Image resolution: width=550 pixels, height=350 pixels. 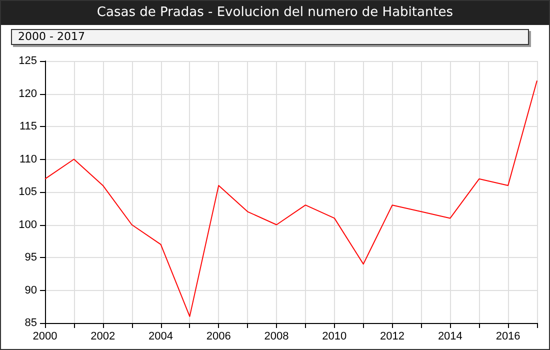 What do you see at coordinates (276, 336) in the screenshot?
I see `x-tick-label: 2008` at bounding box center [276, 336].